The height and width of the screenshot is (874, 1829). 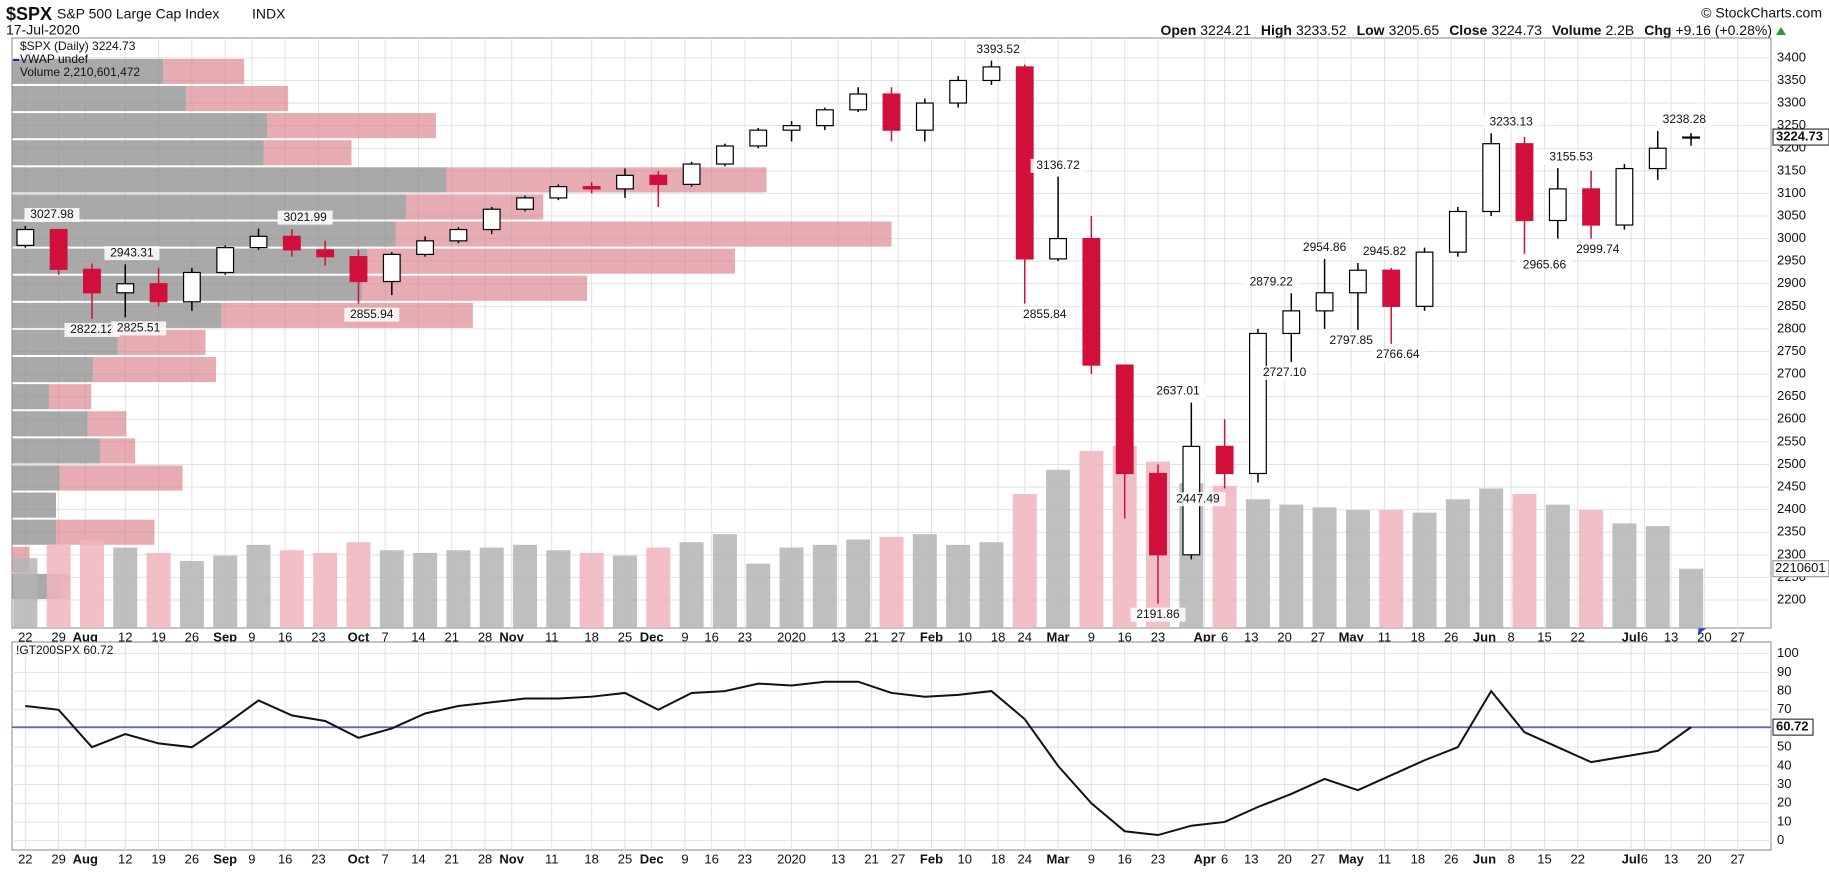 I want to click on y-tick-label: 2400, so click(x=1791, y=508).